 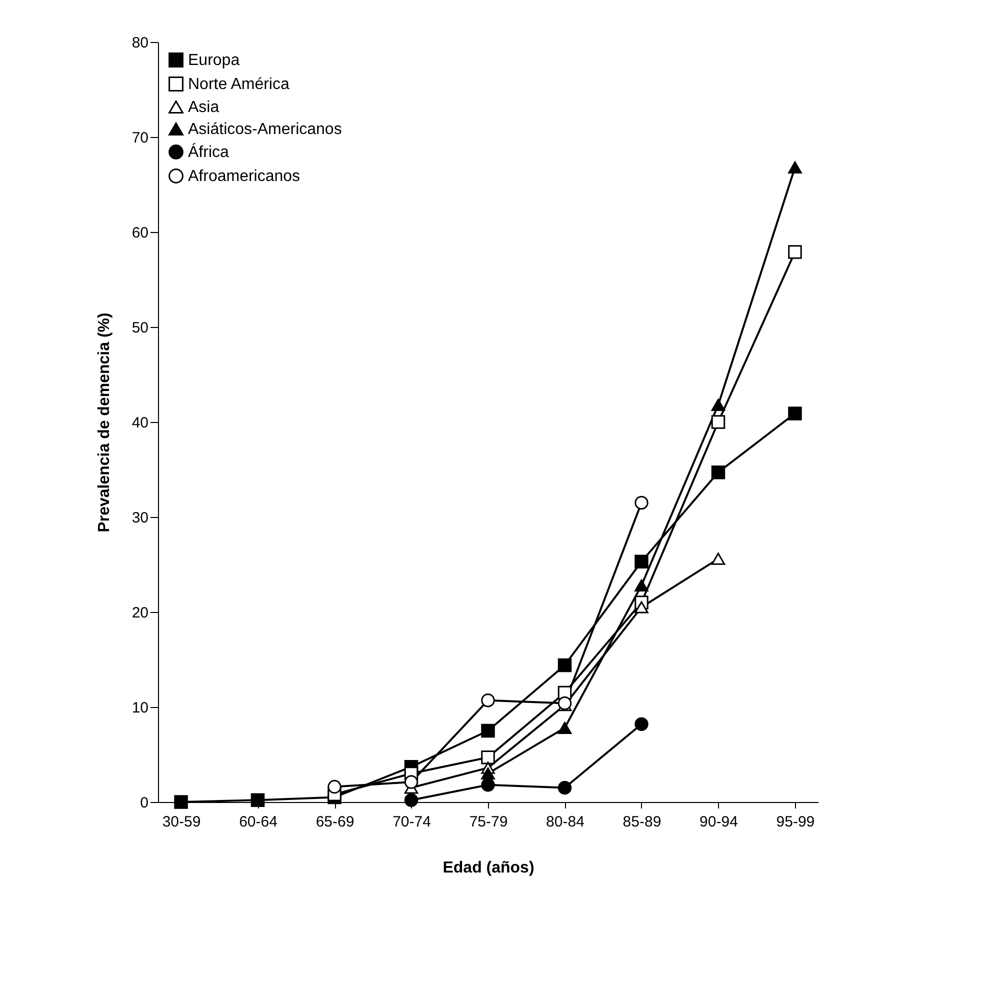 What do you see at coordinates (204, 107) in the screenshot?
I see `legend-label: Asia` at bounding box center [204, 107].